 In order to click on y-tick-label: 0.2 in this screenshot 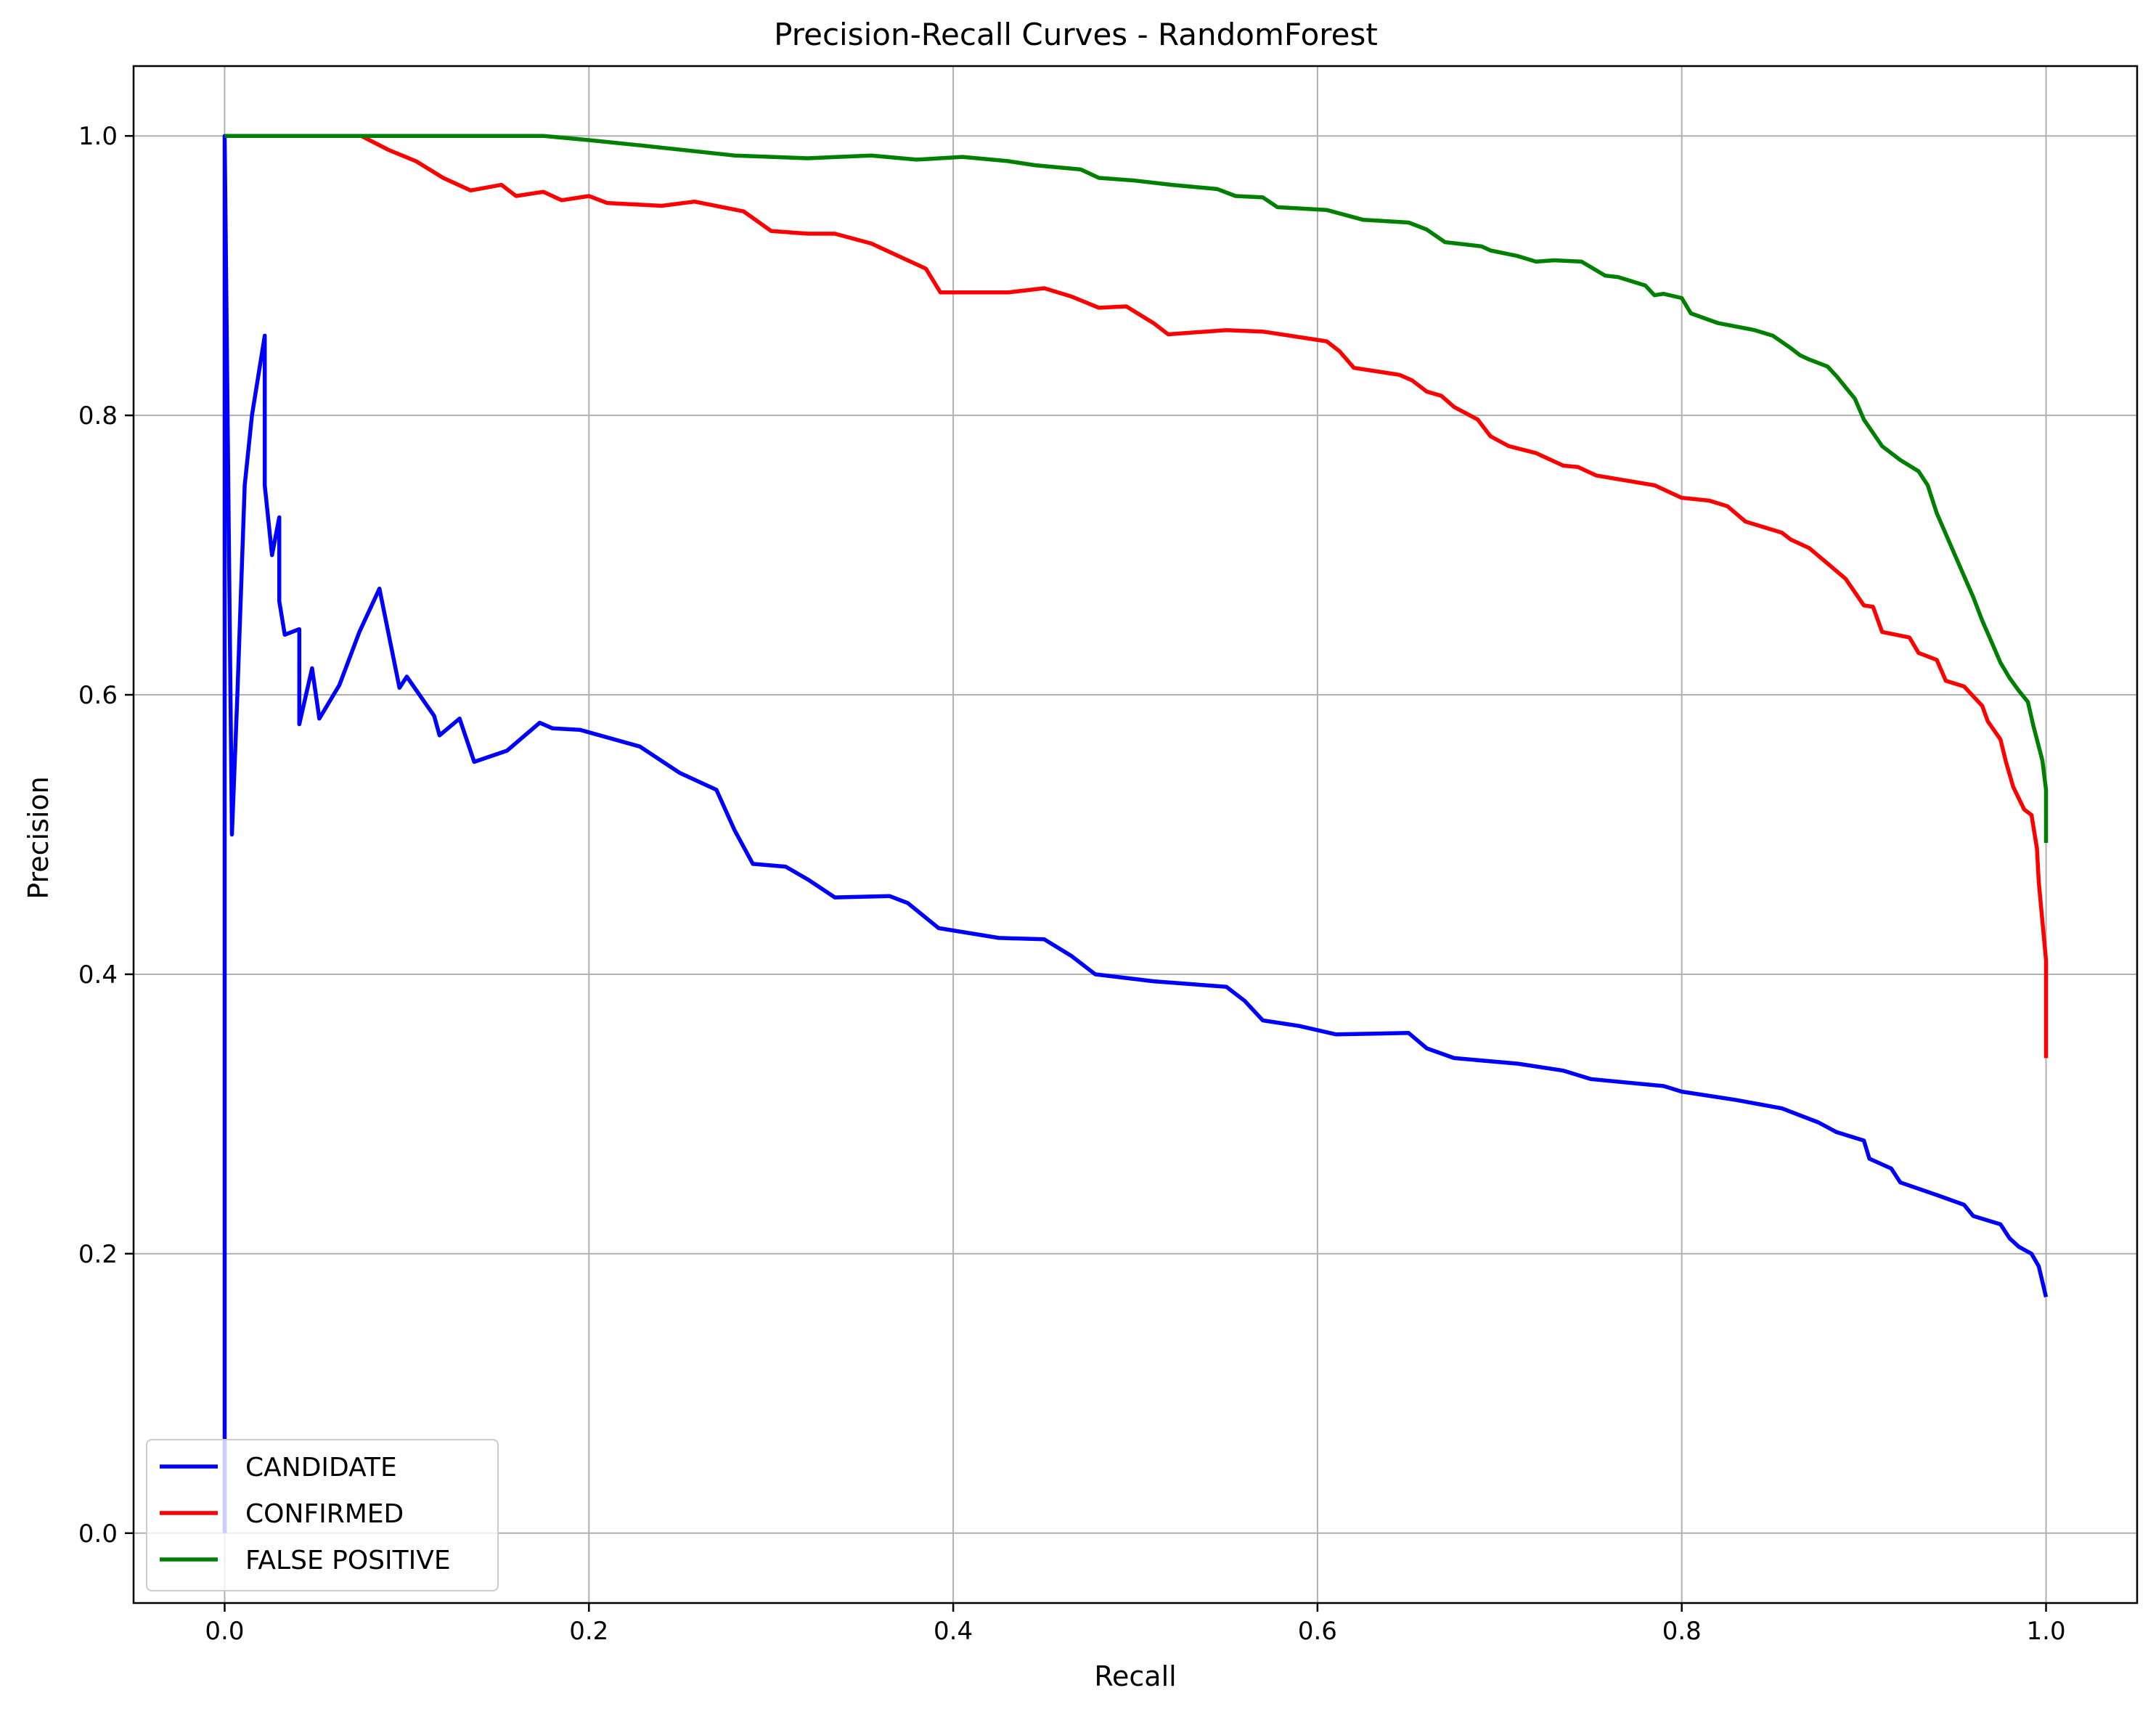, I will do `click(98, 1254)`.